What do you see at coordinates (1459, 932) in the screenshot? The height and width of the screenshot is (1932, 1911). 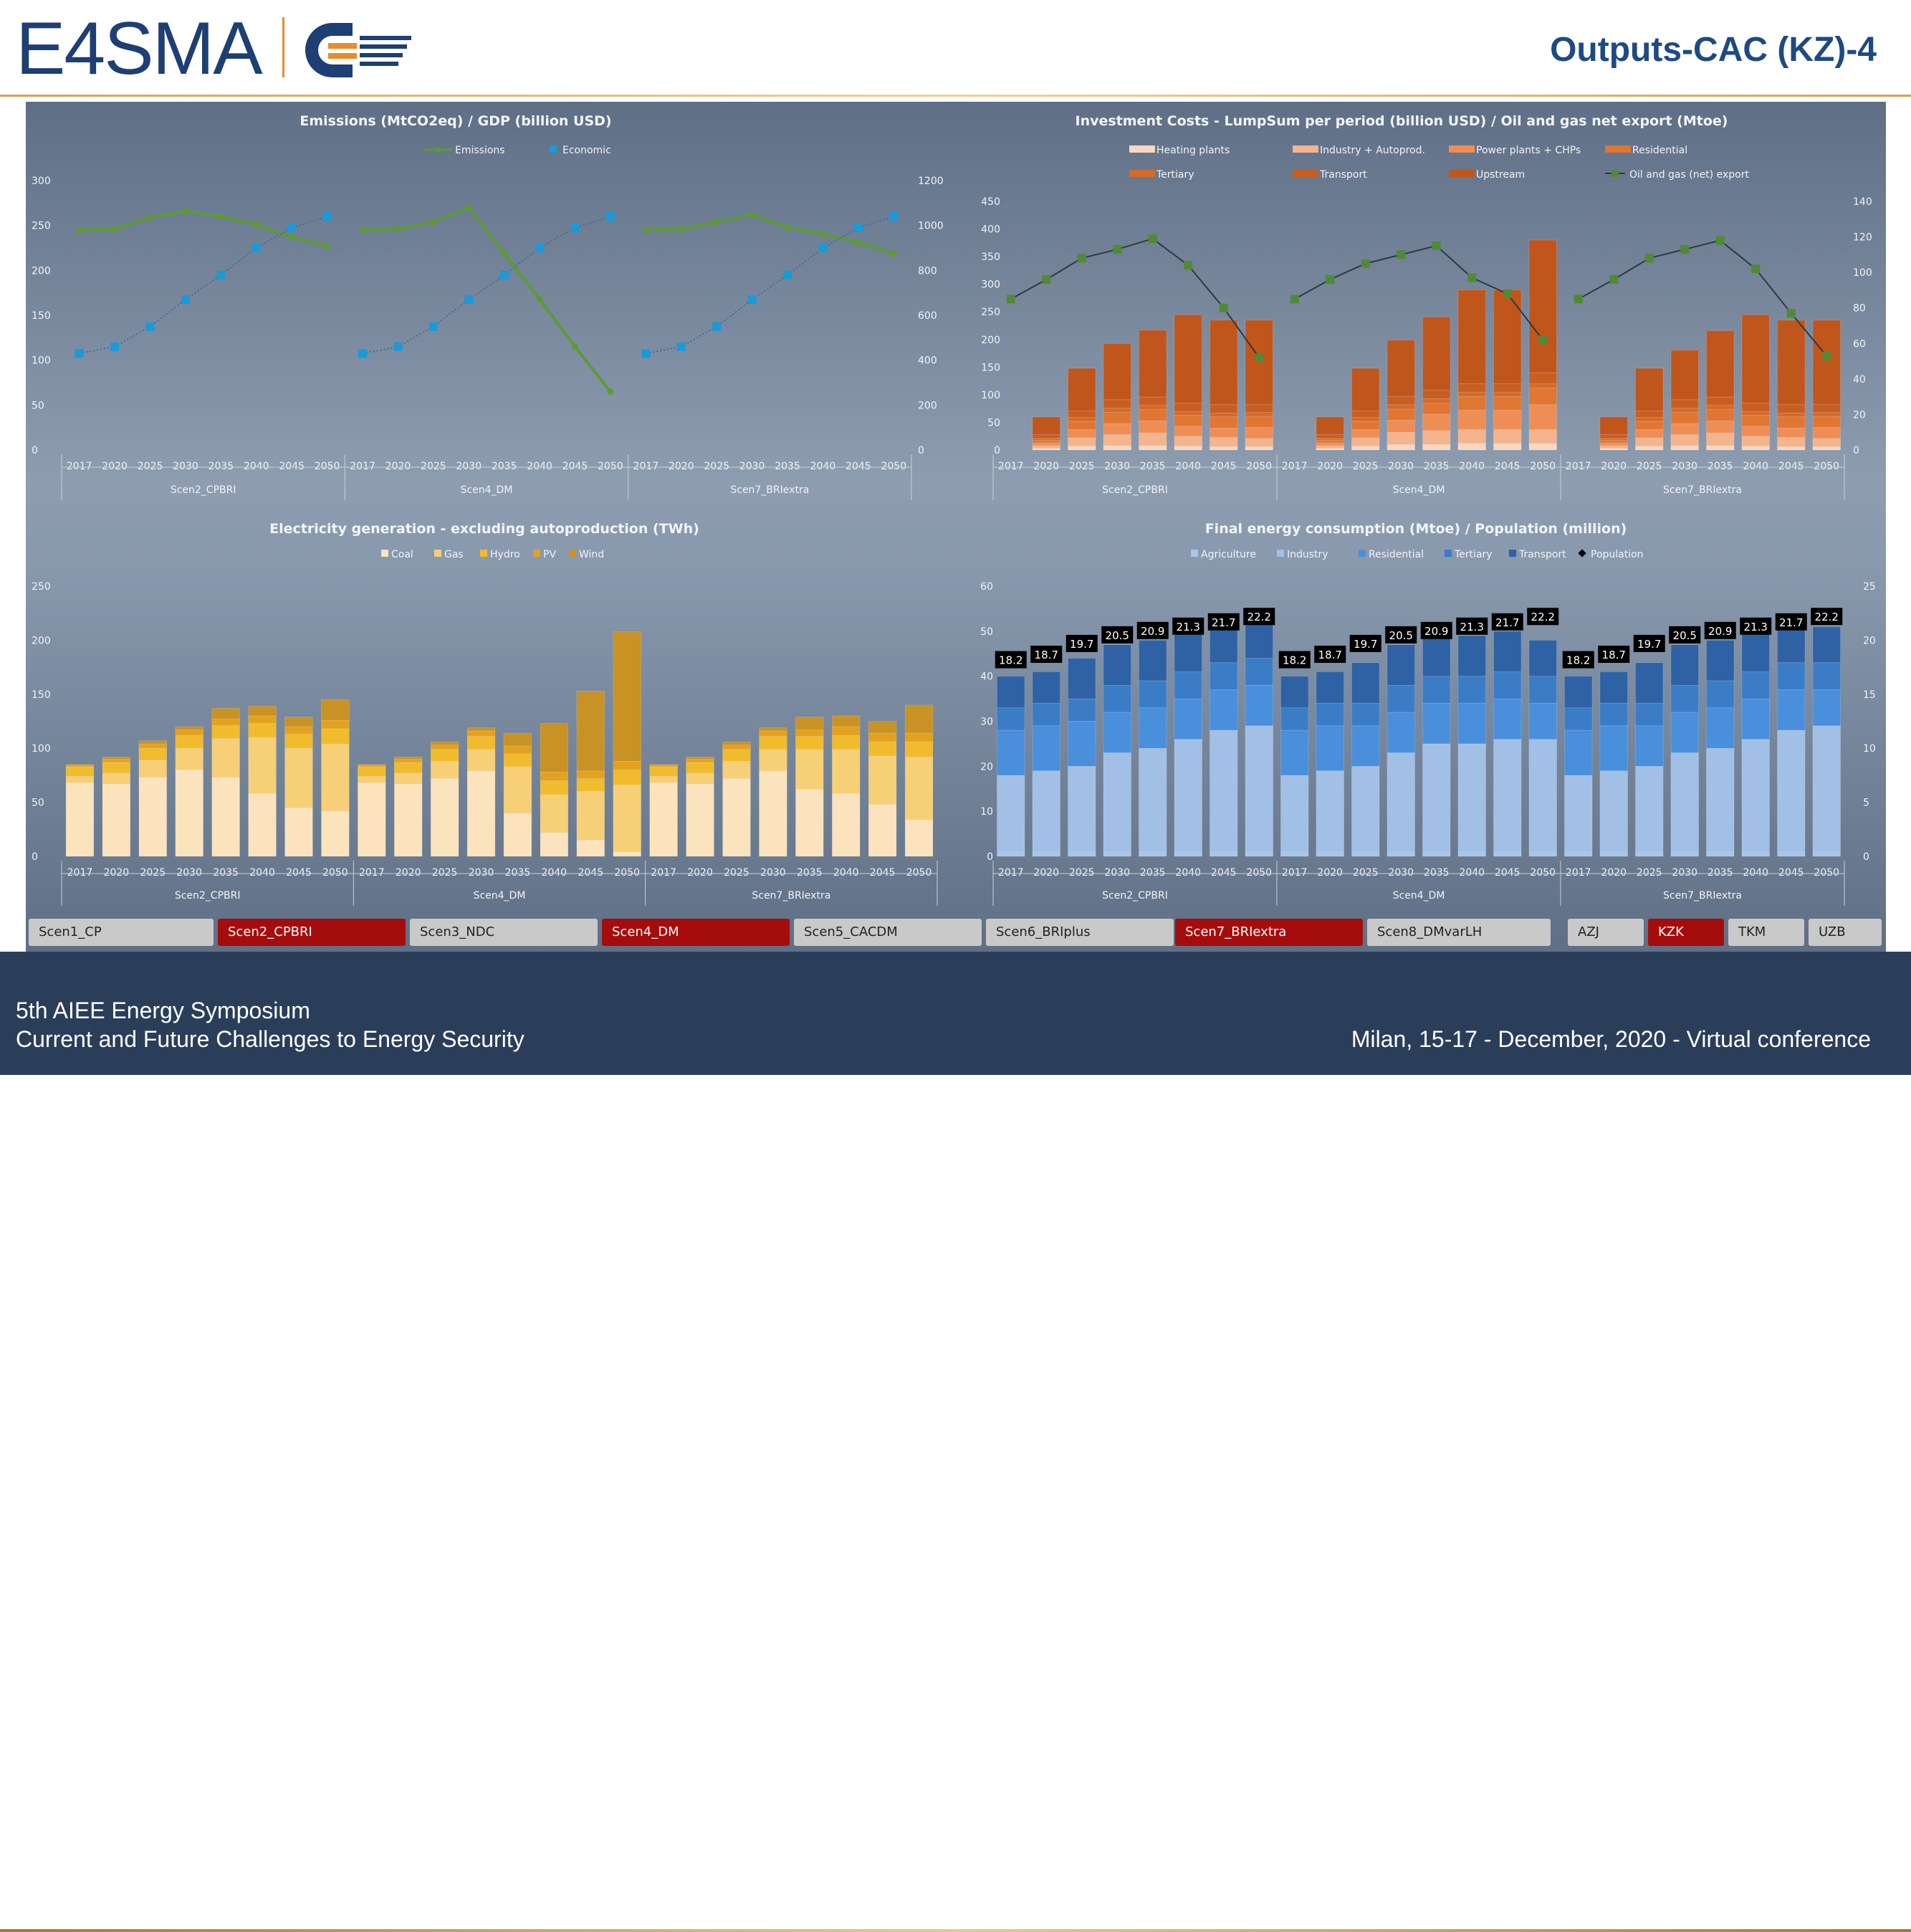 I see `scenario-tab-scen8-dmvarlh: Scen8_DMvarLH` at bounding box center [1459, 932].